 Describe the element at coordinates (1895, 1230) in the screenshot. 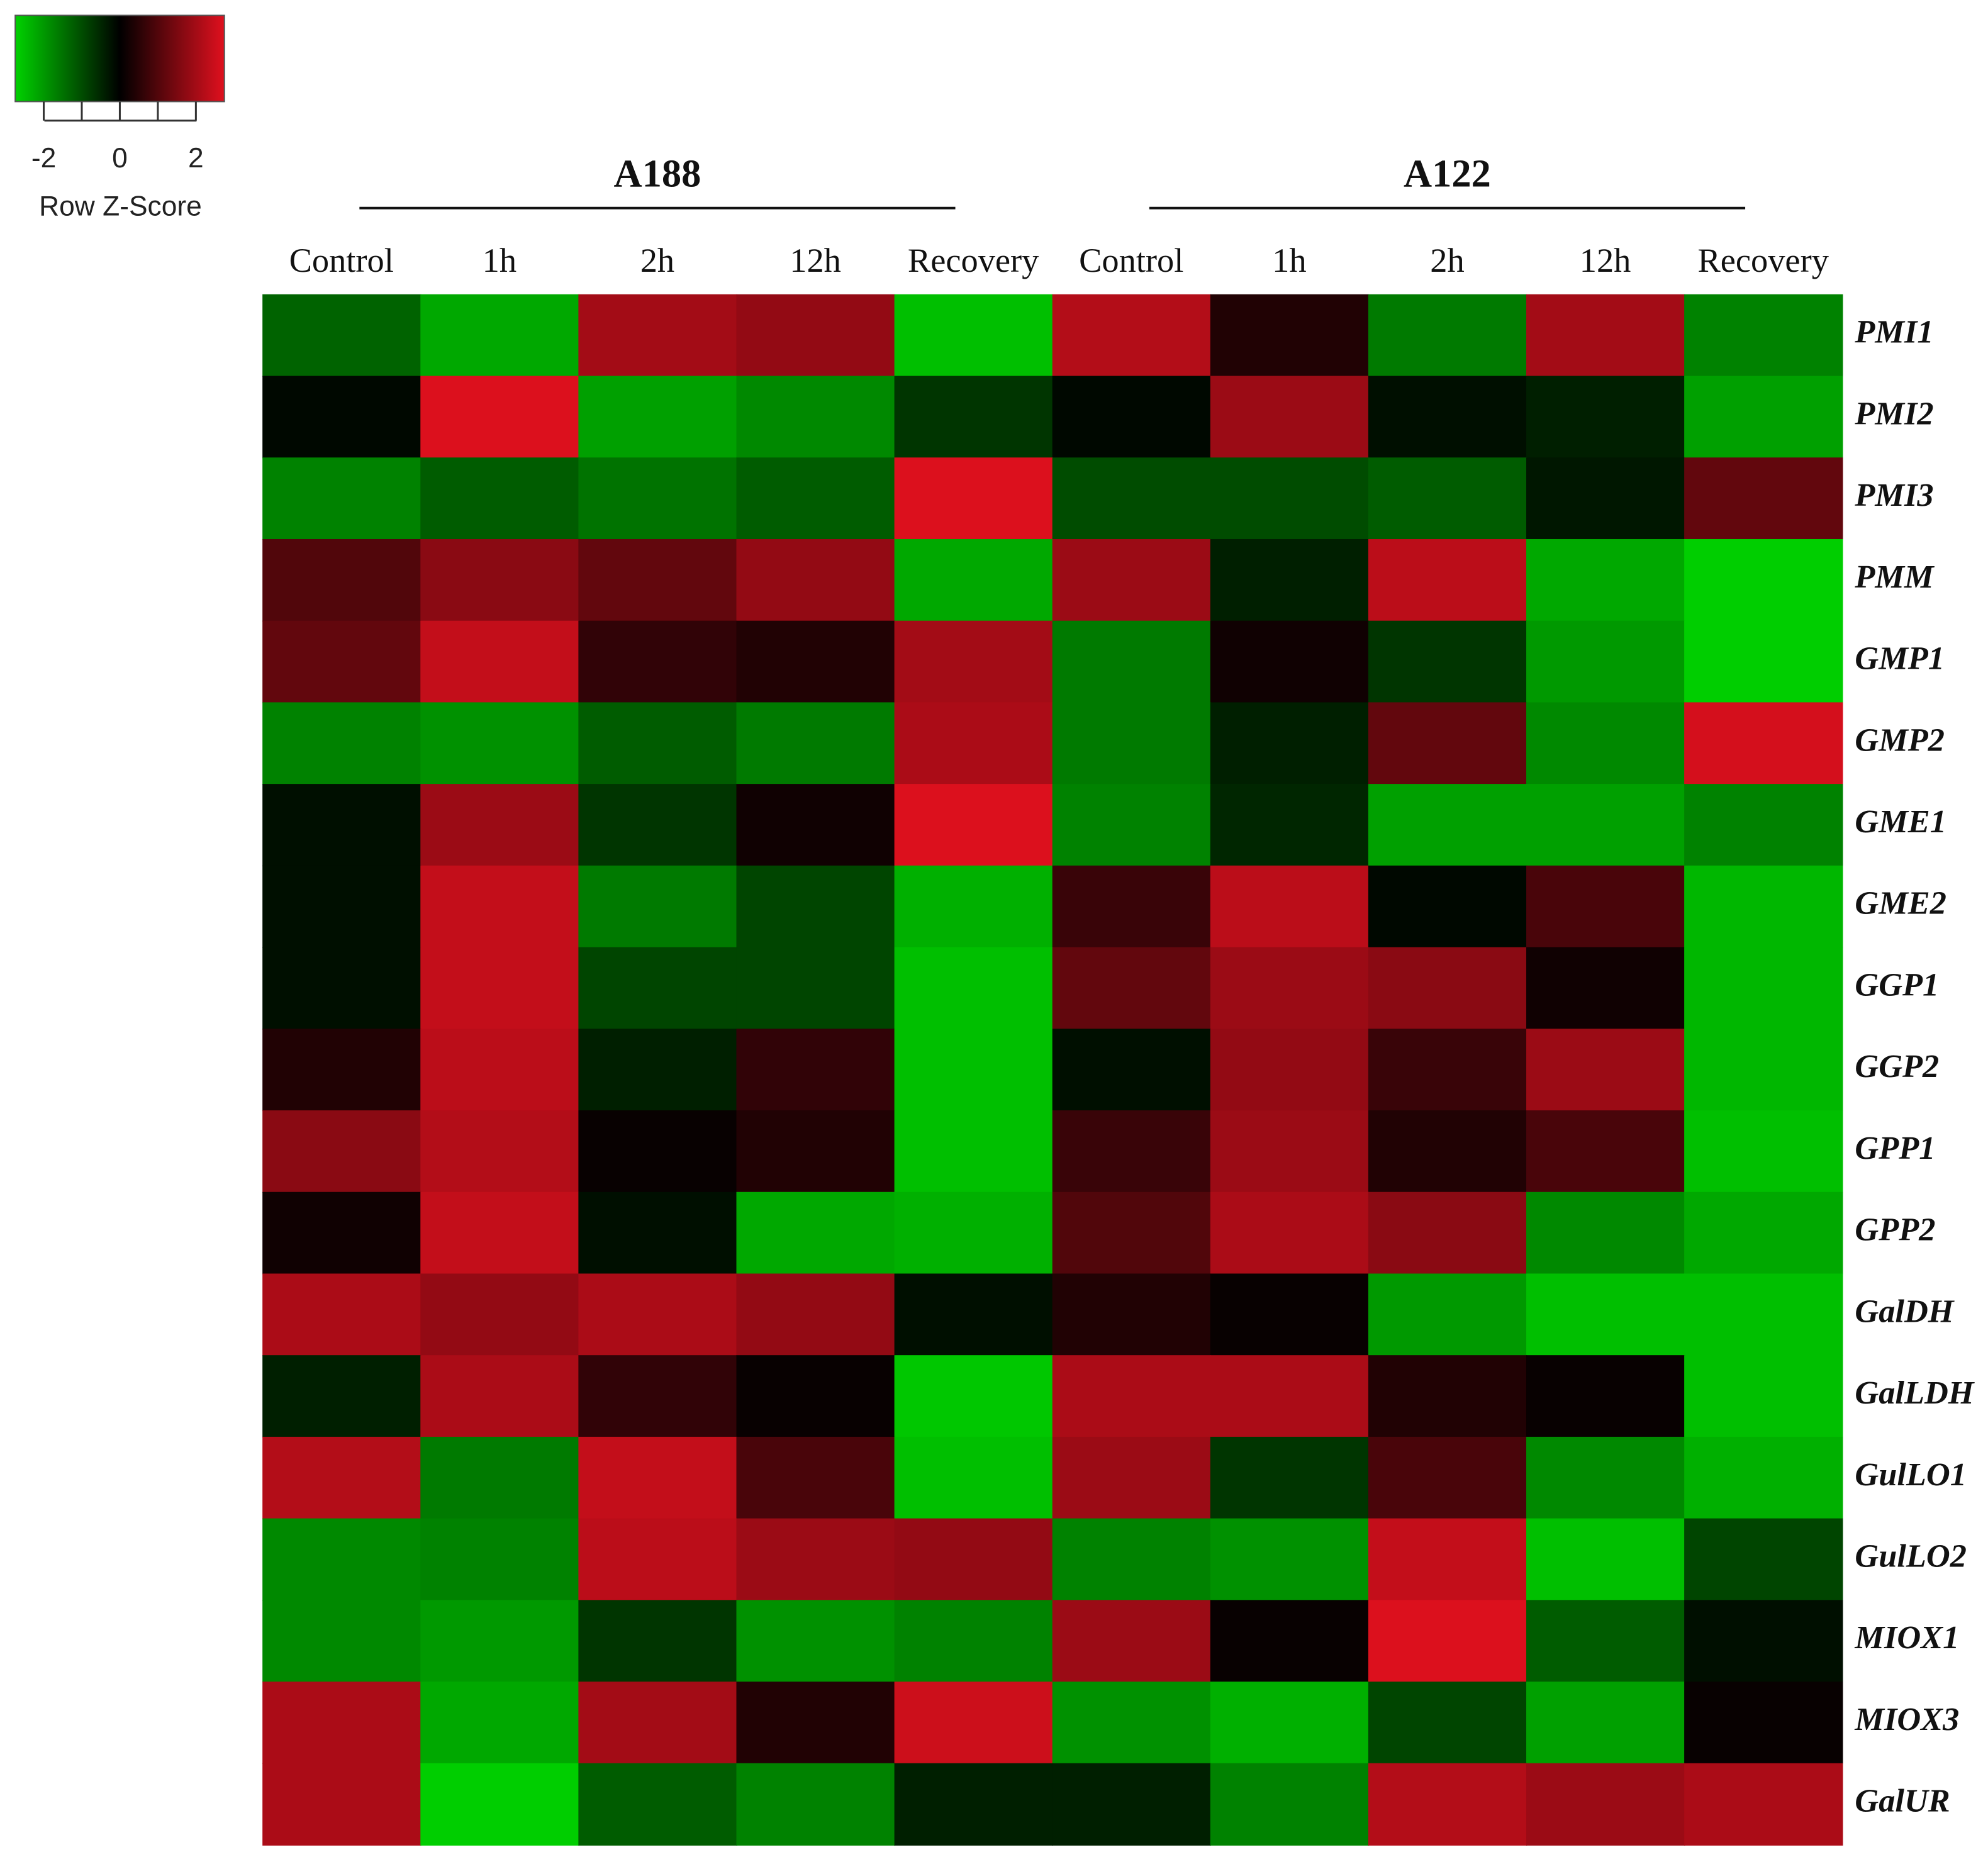

I see `row-label: GPP2` at that location.